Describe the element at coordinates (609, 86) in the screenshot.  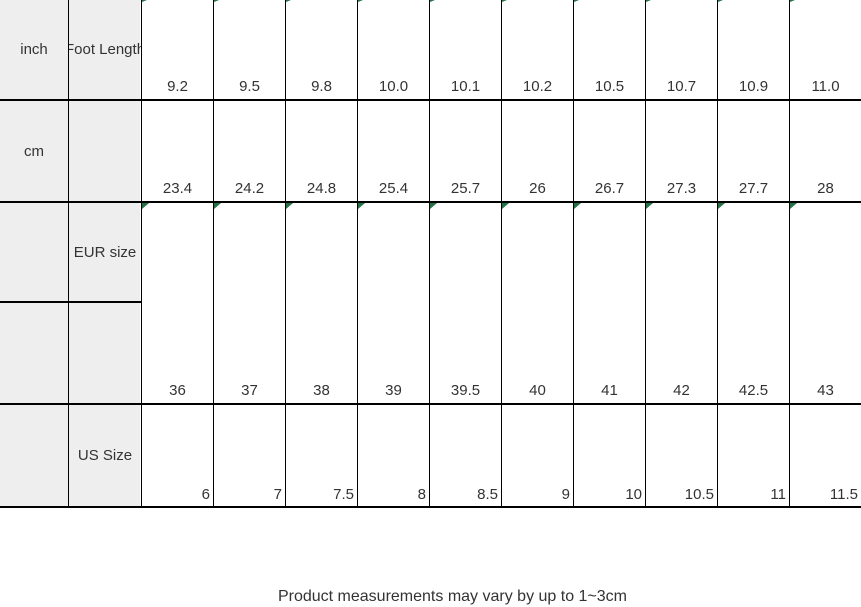
I see `size-value-cell-inch-6: 10.5` at that location.